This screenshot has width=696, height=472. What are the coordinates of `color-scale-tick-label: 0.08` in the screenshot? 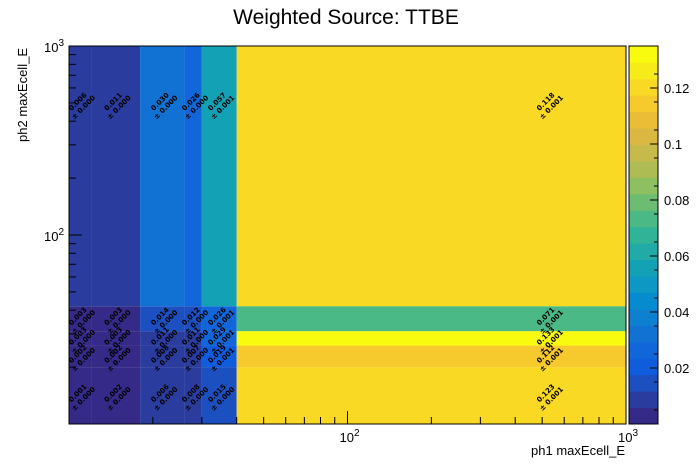 It's located at (676, 200).